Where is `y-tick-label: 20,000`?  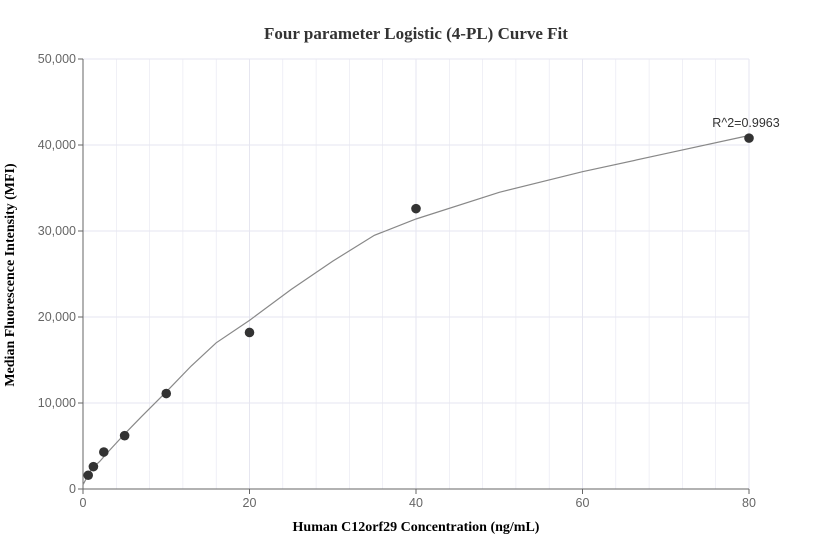 y-tick-label: 20,000 is located at coordinates (57, 317).